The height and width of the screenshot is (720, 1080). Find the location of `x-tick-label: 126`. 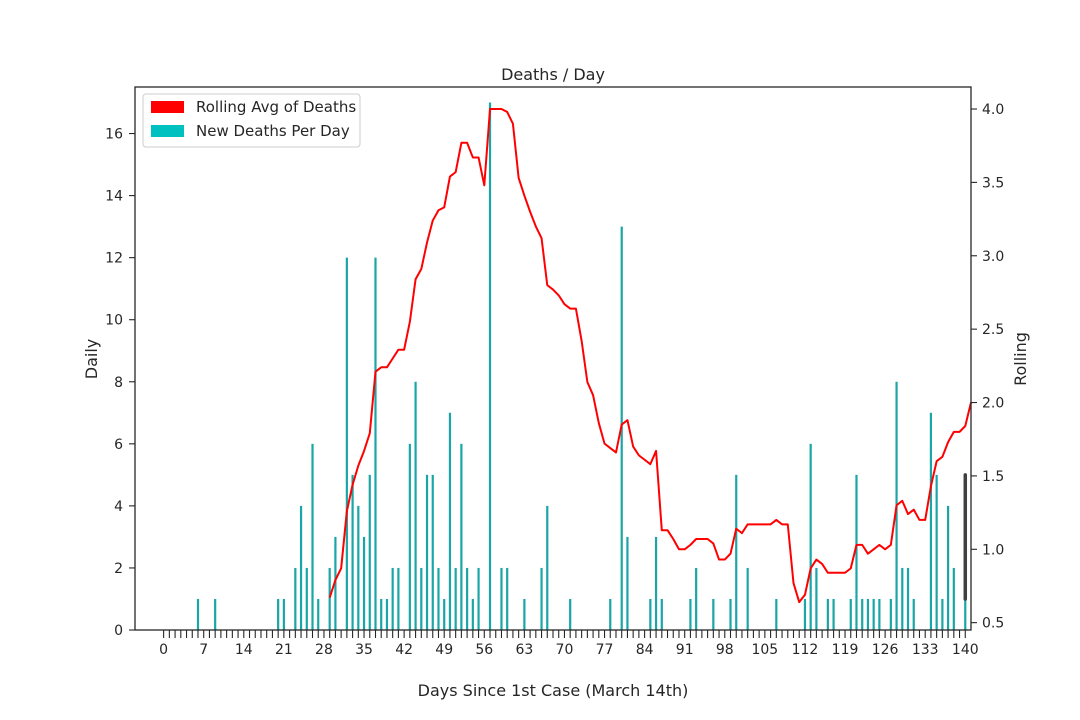

x-tick-label: 126 is located at coordinates (885, 650).